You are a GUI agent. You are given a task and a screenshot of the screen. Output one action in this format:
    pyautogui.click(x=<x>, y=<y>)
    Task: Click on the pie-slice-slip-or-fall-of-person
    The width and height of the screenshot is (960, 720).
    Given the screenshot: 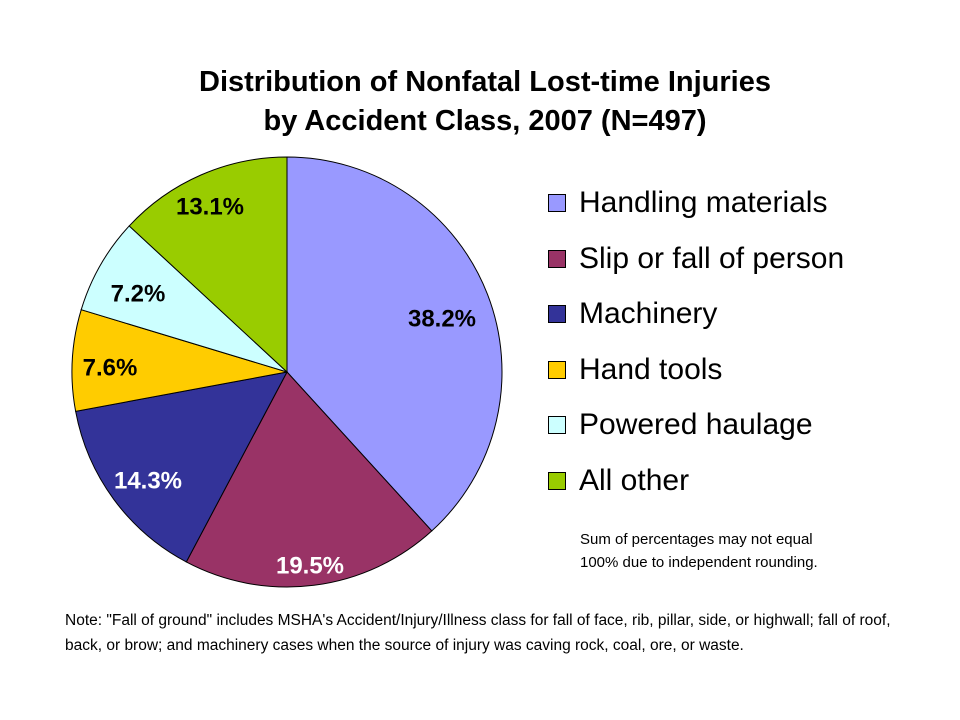 What is the action you would take?
    pyautogui.click(x=309, y=479)
    